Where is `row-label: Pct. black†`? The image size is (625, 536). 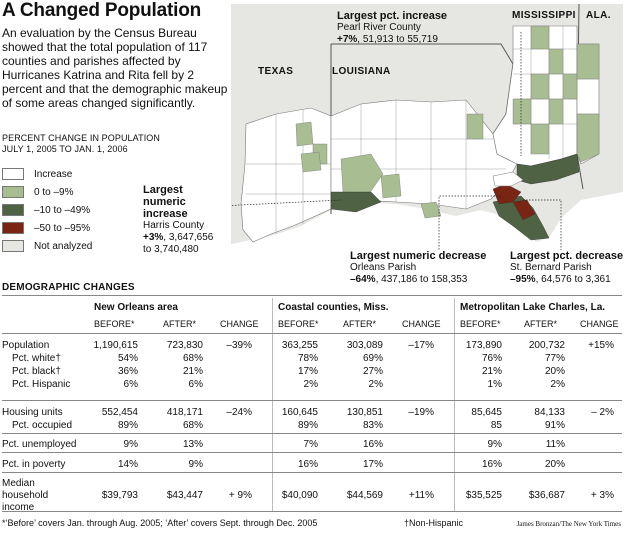 row-label: Pct. black† is located at coordinates (36, 371).